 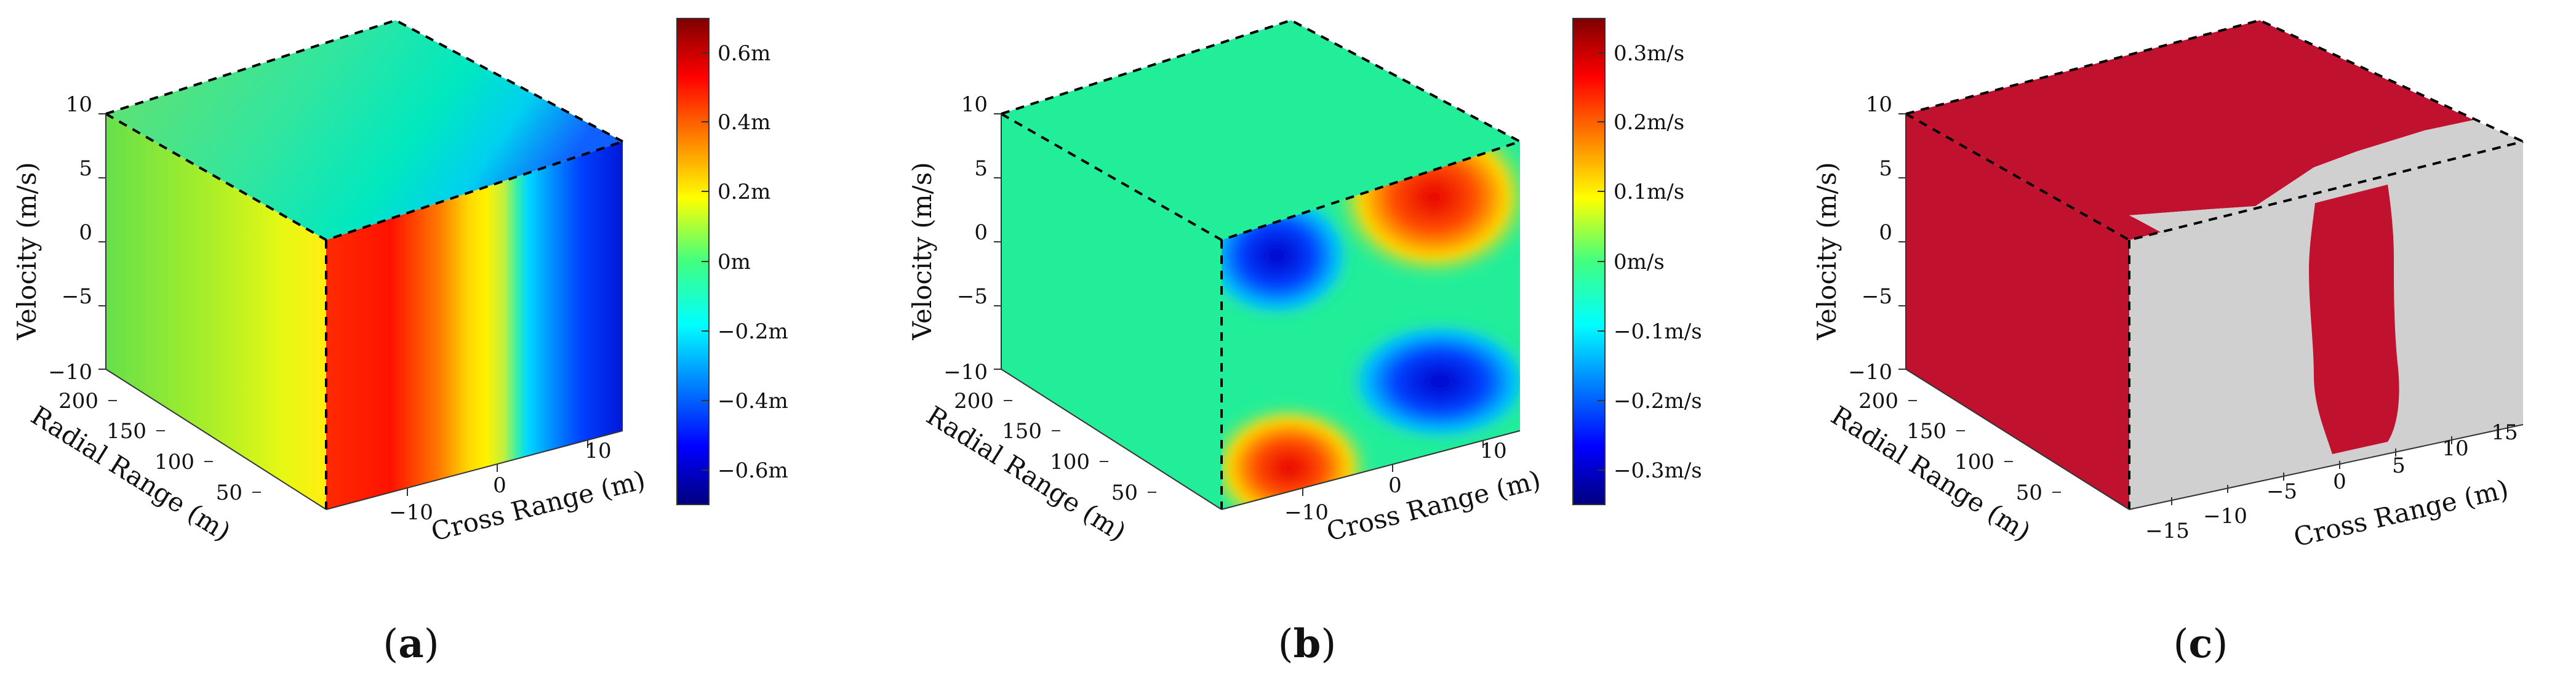 What do you see at coordinates (1885, 233) in the screenshot?
I see `panel-c-z-tick: 0` at bounding box center [1885, 233].